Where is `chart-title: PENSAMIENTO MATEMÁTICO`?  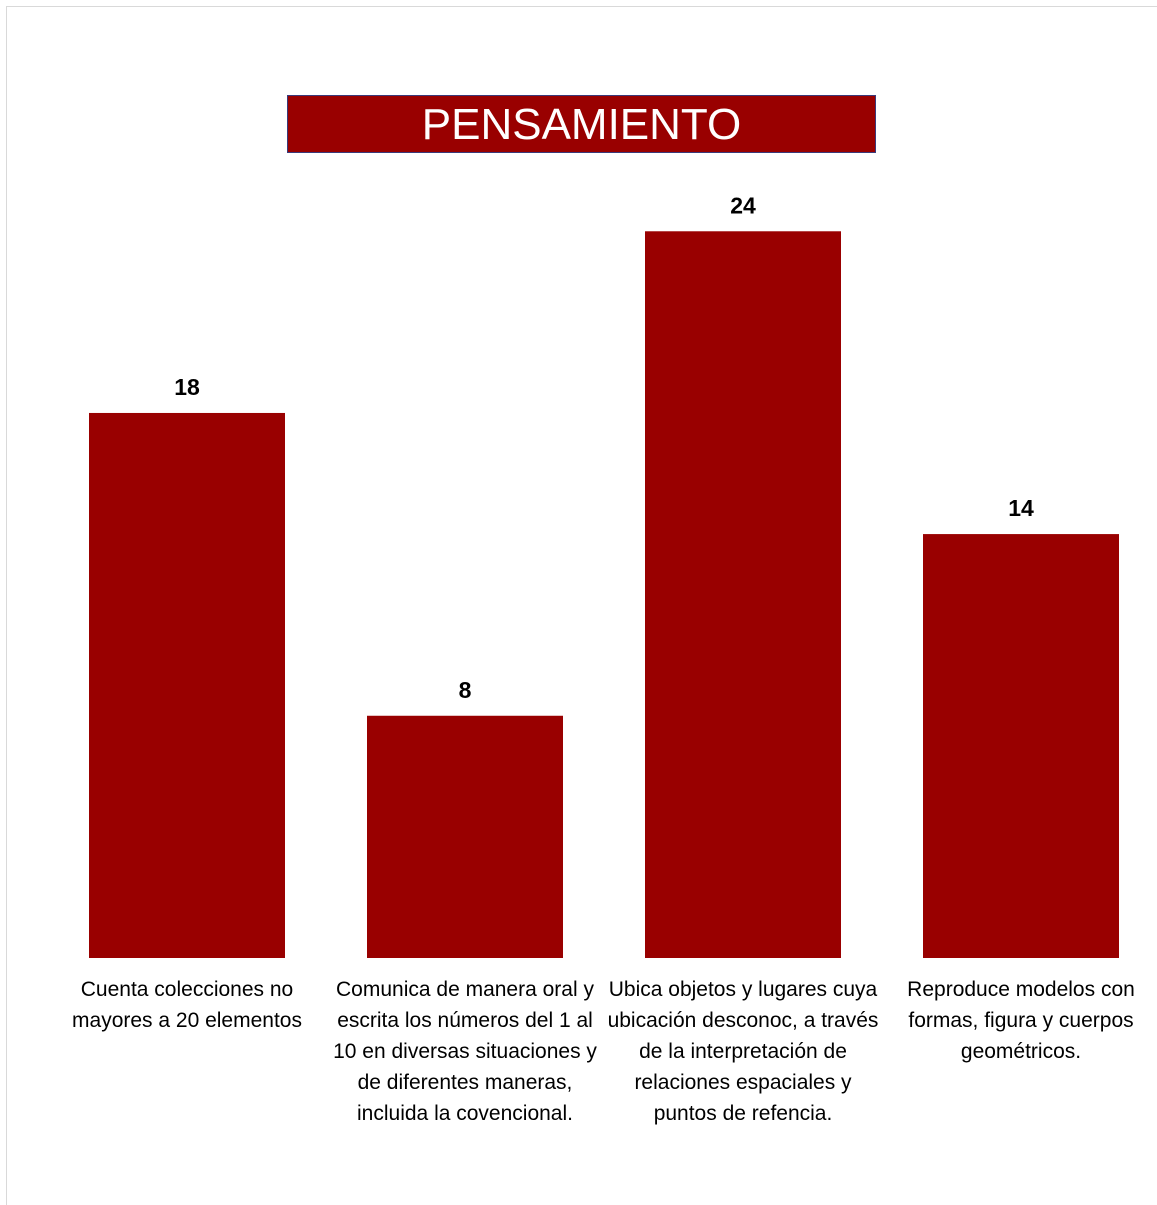
chart-title: PENSAMIENTO MATEMÁTICO is located at coordinates (581, 151).